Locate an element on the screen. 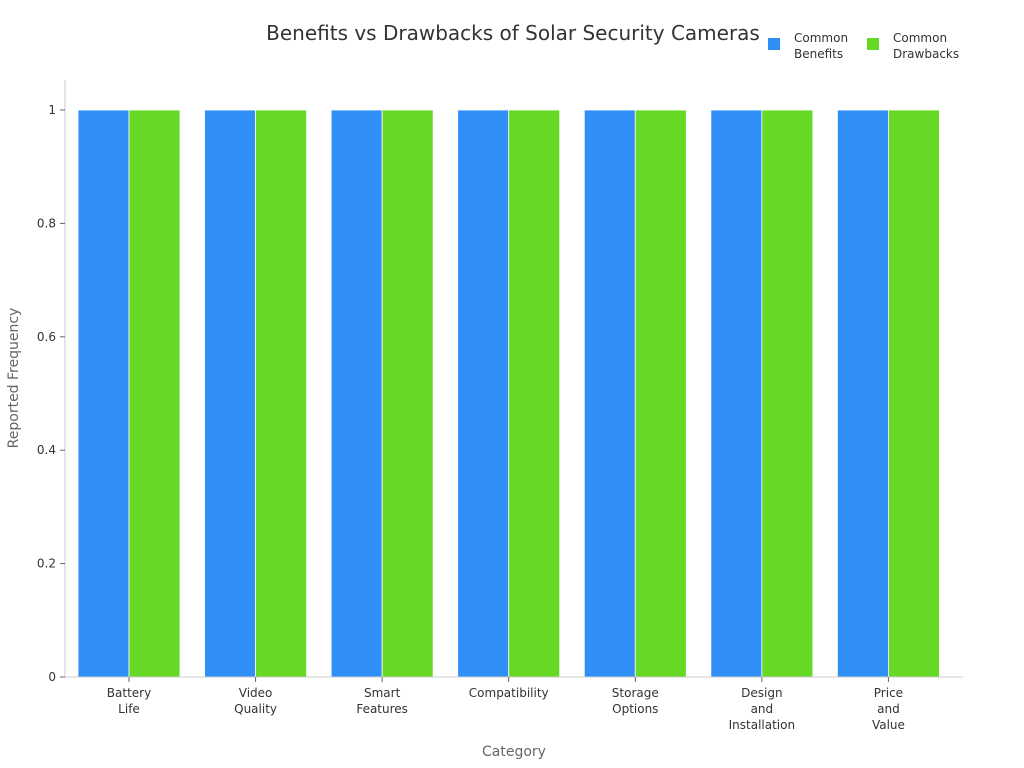 This screenshot has height=768, width=1024. x-tick-label: Design and Installation is located at coordinates (762, 709).